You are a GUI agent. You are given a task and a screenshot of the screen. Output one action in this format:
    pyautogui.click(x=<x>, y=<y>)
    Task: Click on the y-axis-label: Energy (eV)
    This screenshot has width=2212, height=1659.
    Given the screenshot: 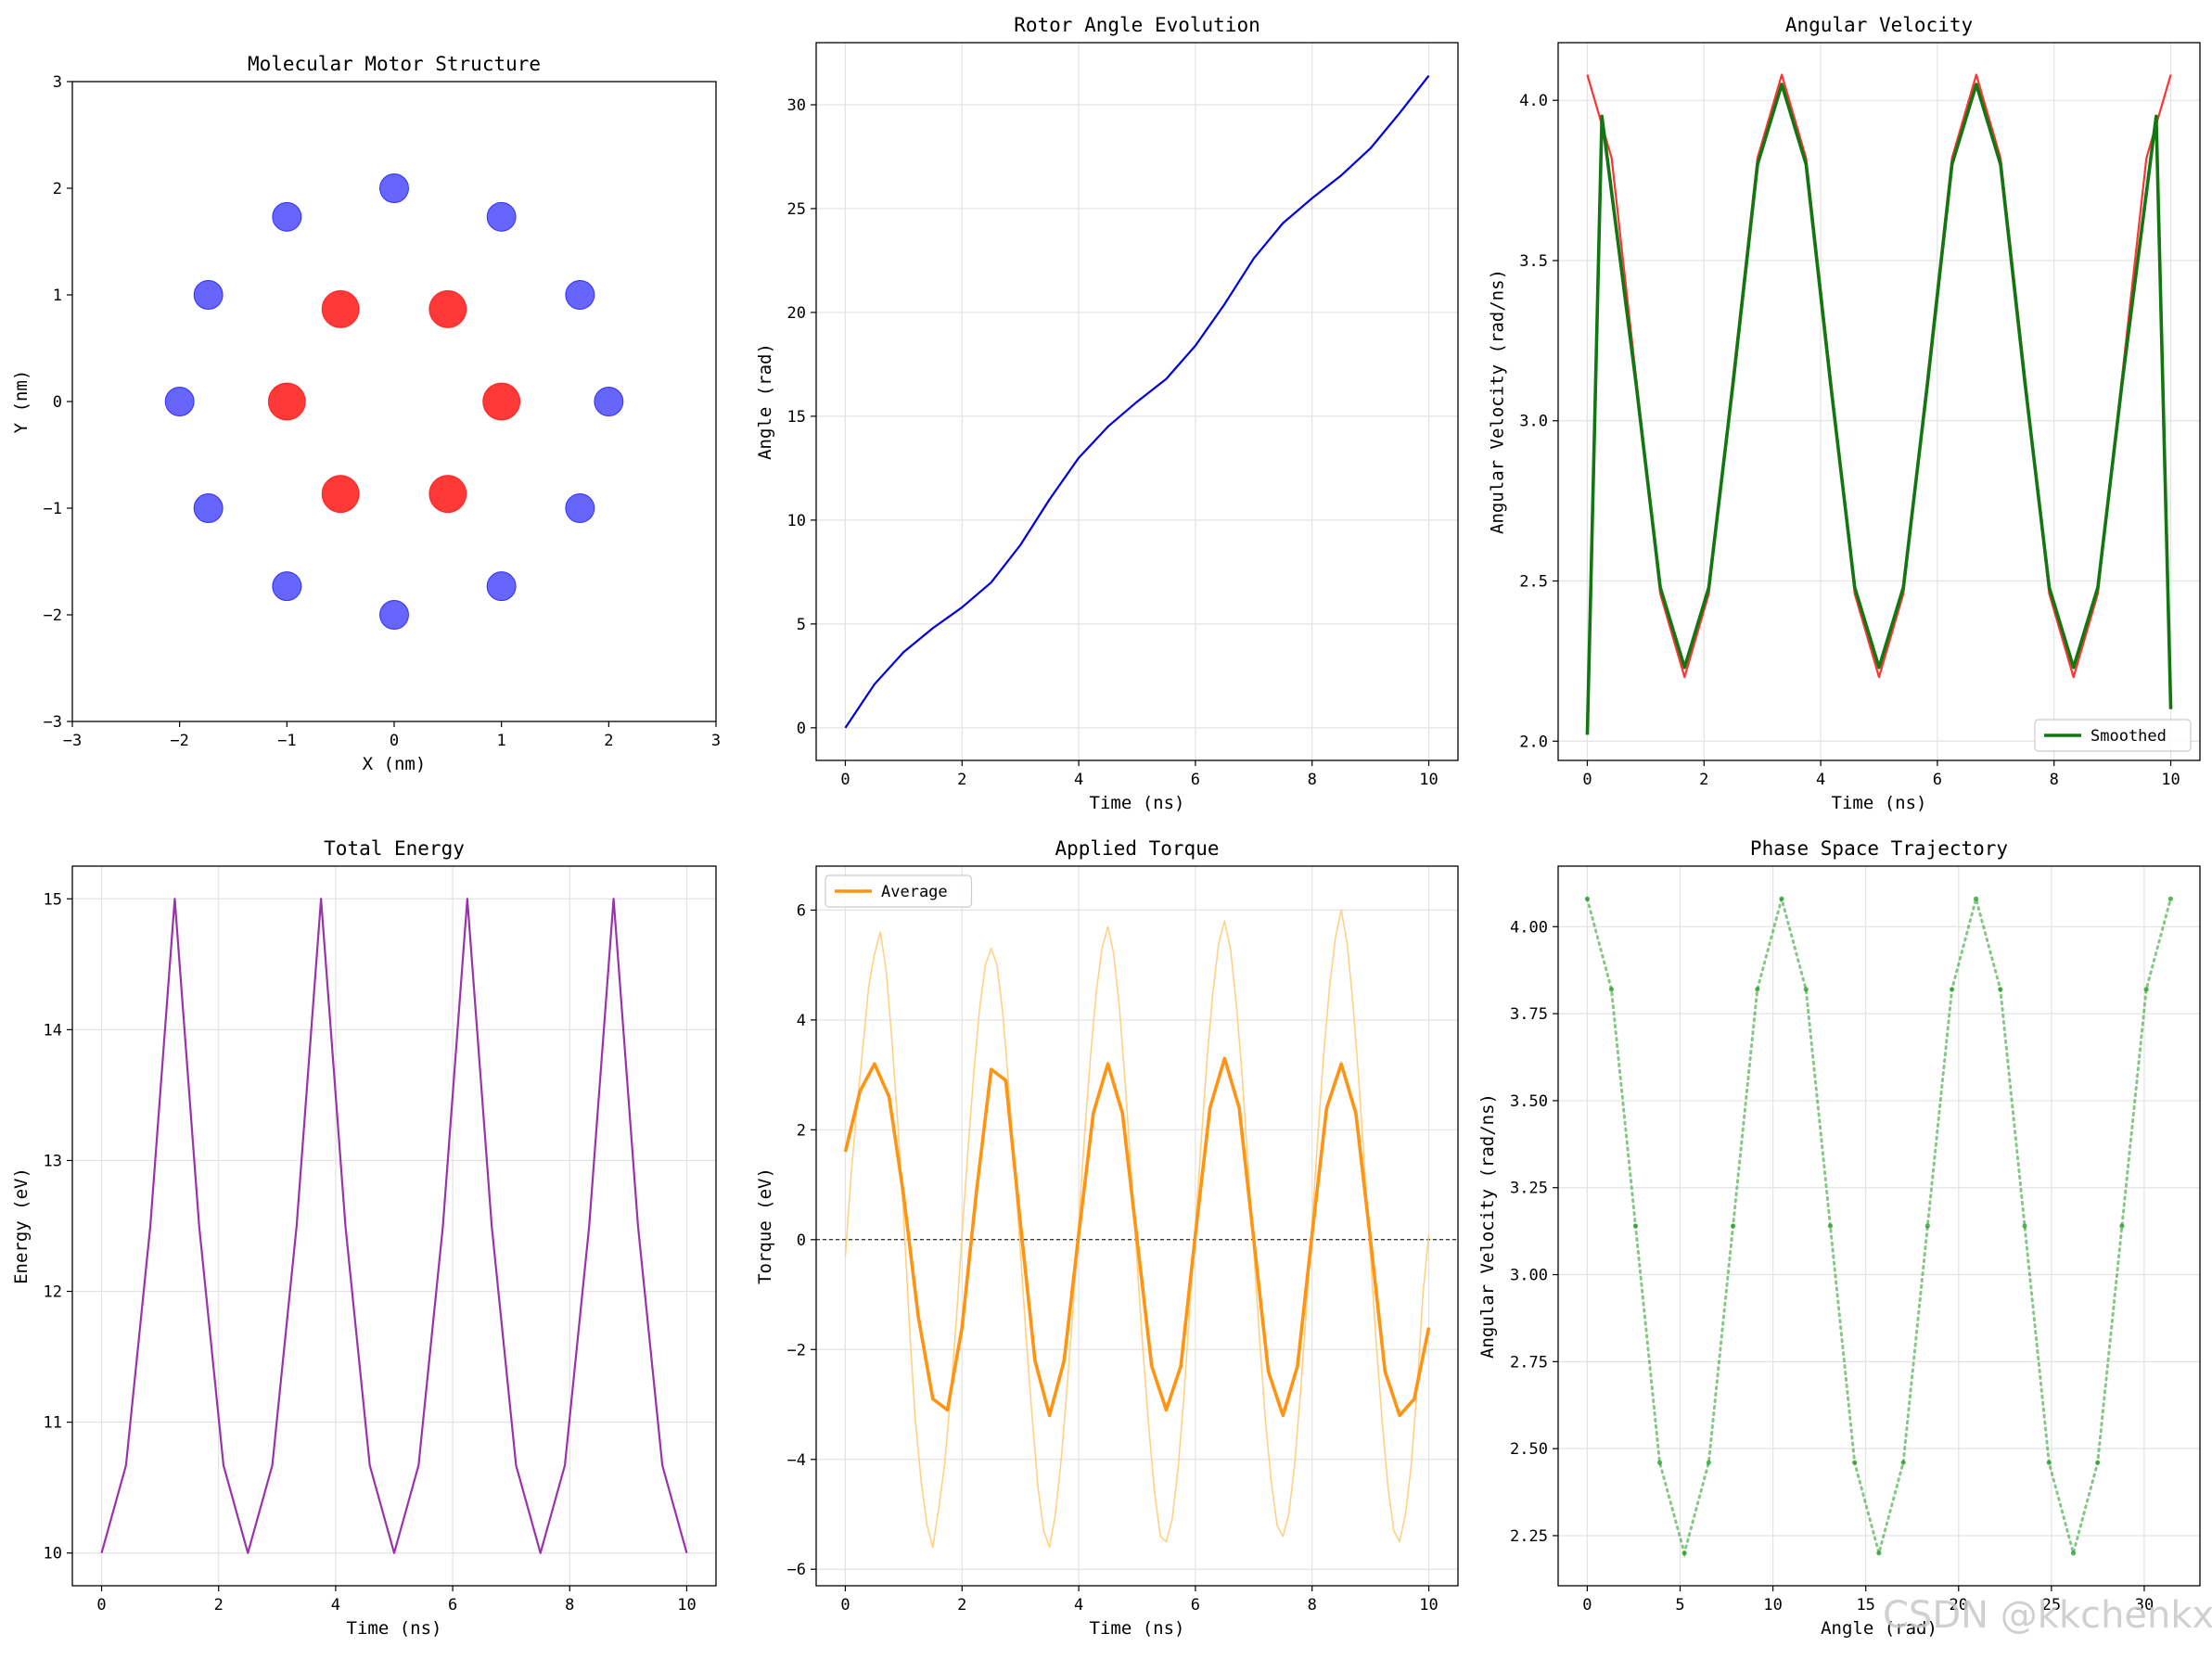 What is the action you would take?
    pyautogui.click(x=21, y=1226)
    